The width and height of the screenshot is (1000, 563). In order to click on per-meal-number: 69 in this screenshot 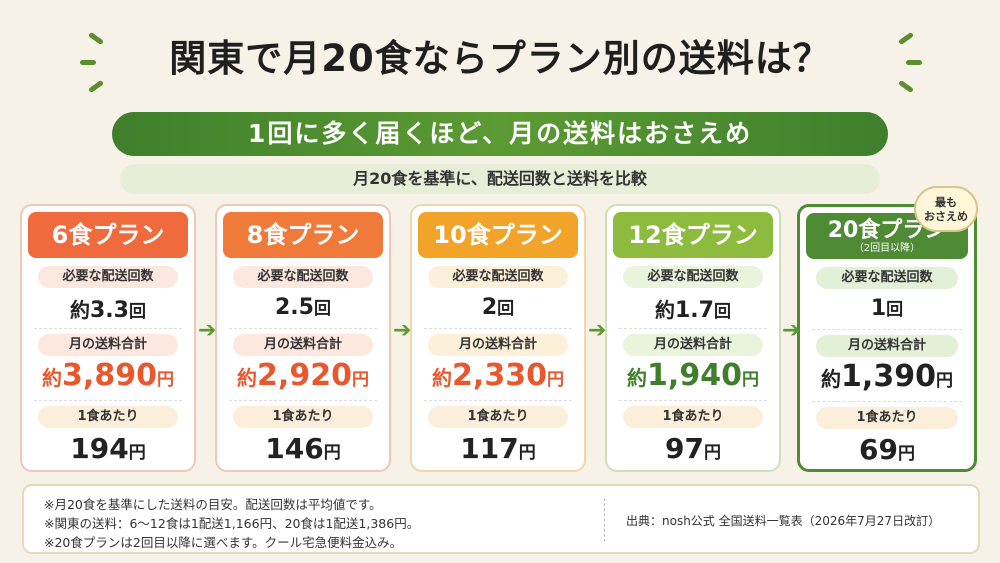, I will do `click(878, 449)`.